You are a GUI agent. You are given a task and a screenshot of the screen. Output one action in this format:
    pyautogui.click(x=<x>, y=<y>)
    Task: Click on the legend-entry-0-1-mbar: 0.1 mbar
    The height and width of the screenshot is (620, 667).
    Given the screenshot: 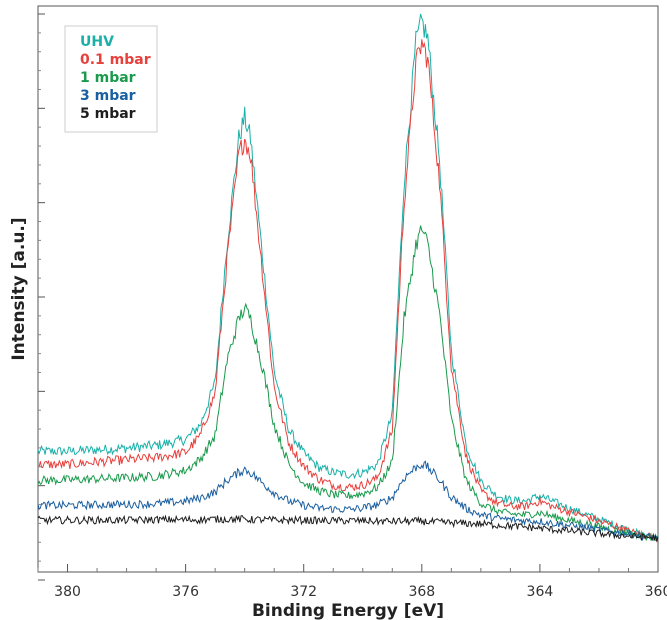 What is the action you would take?
    pyautogui.click(x=115, y=60)
    